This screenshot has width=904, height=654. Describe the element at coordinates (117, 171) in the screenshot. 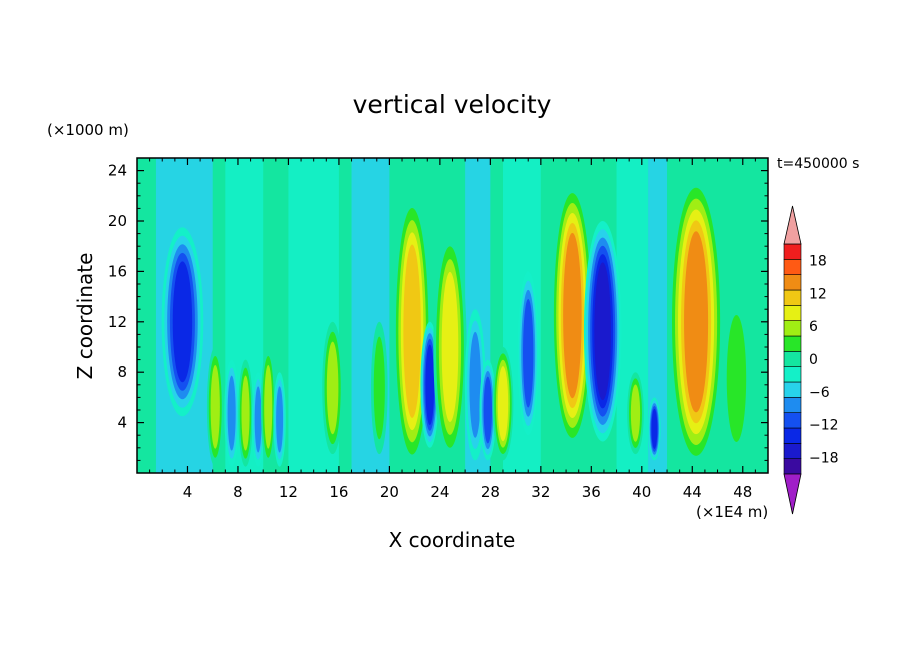

I see `y-tick-label: 24` at that location.